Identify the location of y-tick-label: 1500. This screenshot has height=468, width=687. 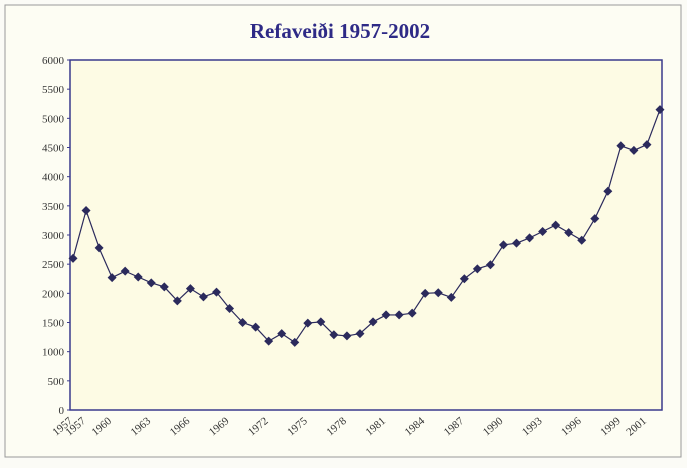
(53, 324).